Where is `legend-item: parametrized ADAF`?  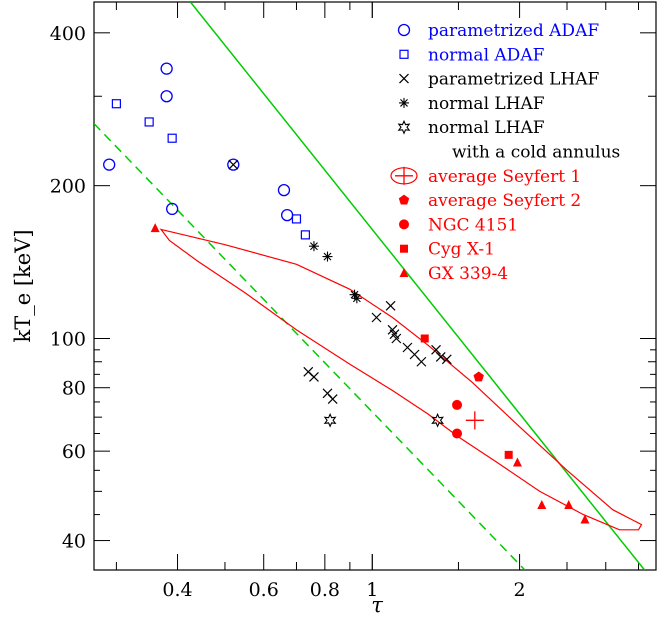
legend-item: parametrized ADAF is located at coordinates (498, 31).